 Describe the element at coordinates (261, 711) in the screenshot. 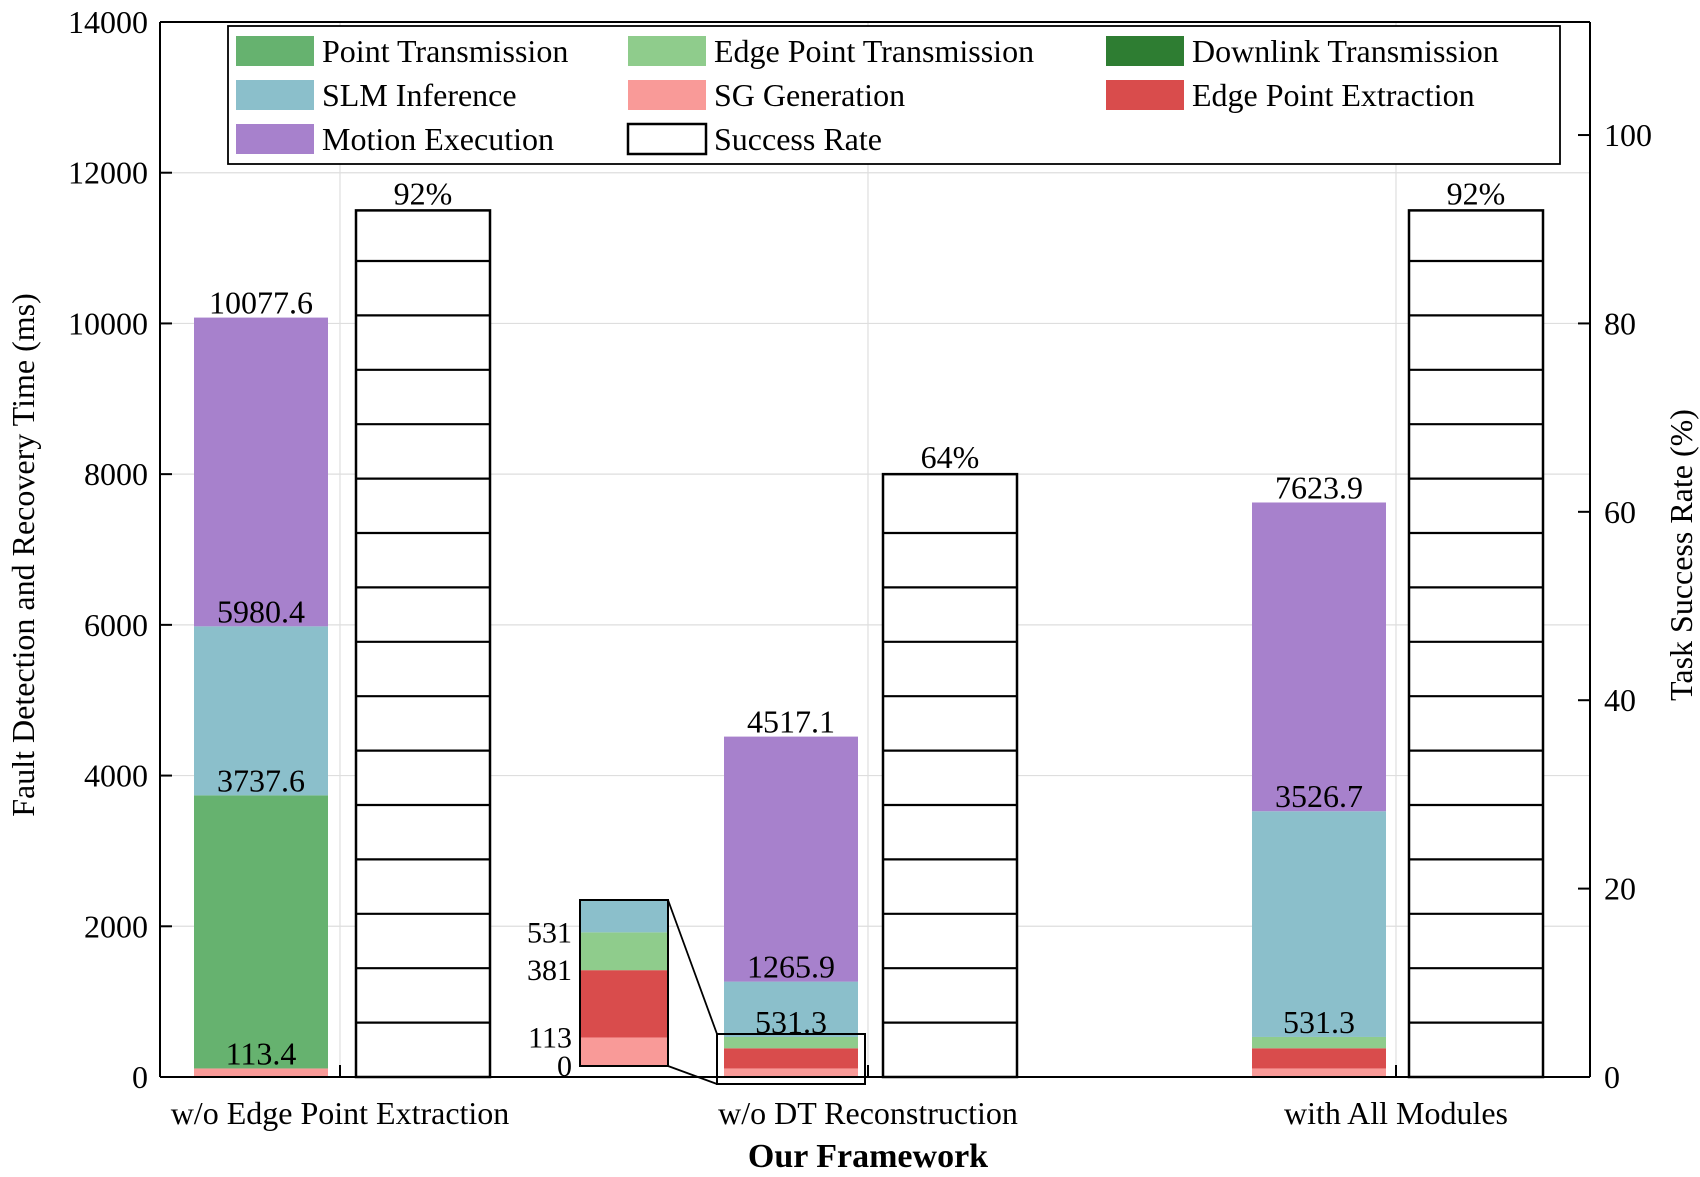

I see `bar-slm-inference-w-o-edge-point-extraction` at that location.